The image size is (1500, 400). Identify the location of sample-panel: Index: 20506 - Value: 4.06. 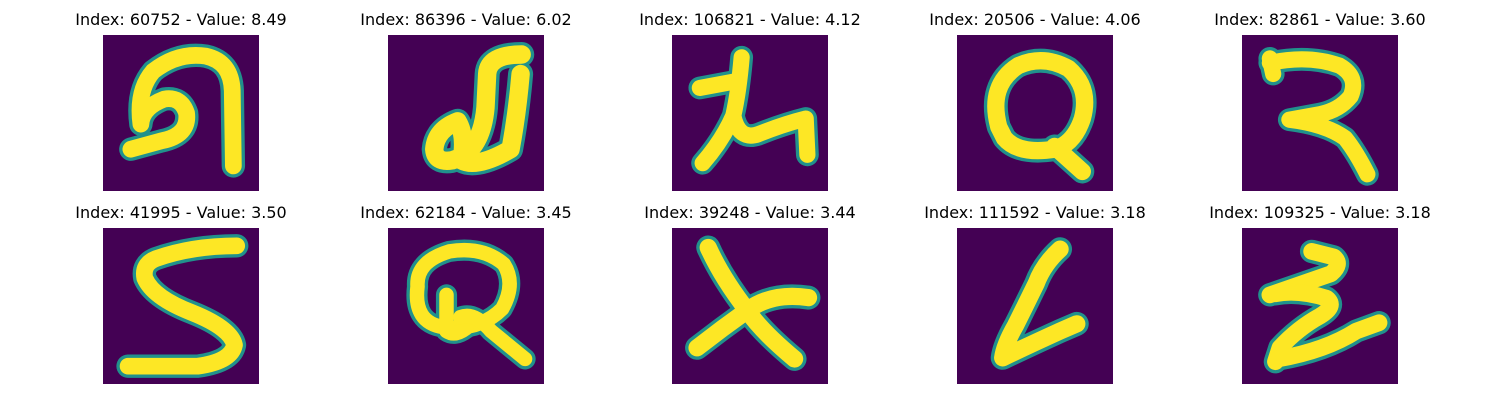
(1035, 100).